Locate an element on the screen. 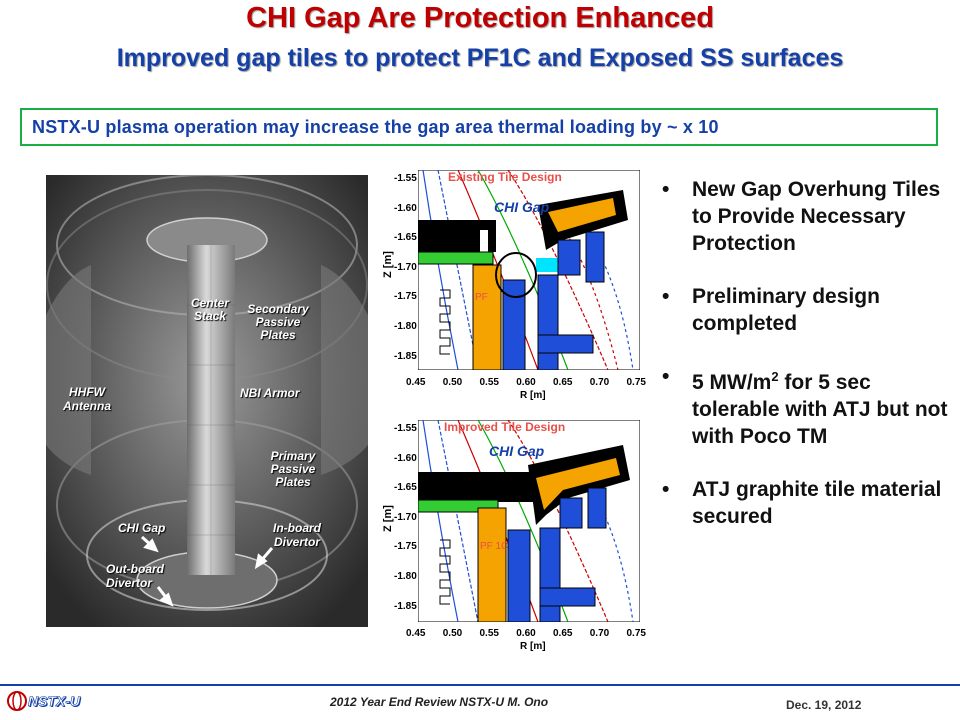  bottom-xtick: 0.60 is located at coordinates (526, 633).